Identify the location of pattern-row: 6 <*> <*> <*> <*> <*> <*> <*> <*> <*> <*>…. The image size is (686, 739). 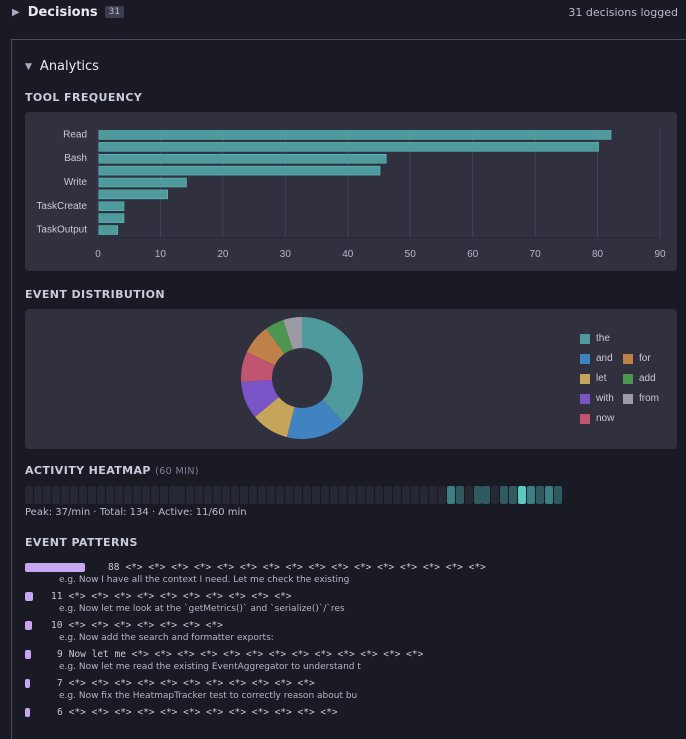
(181, 712).